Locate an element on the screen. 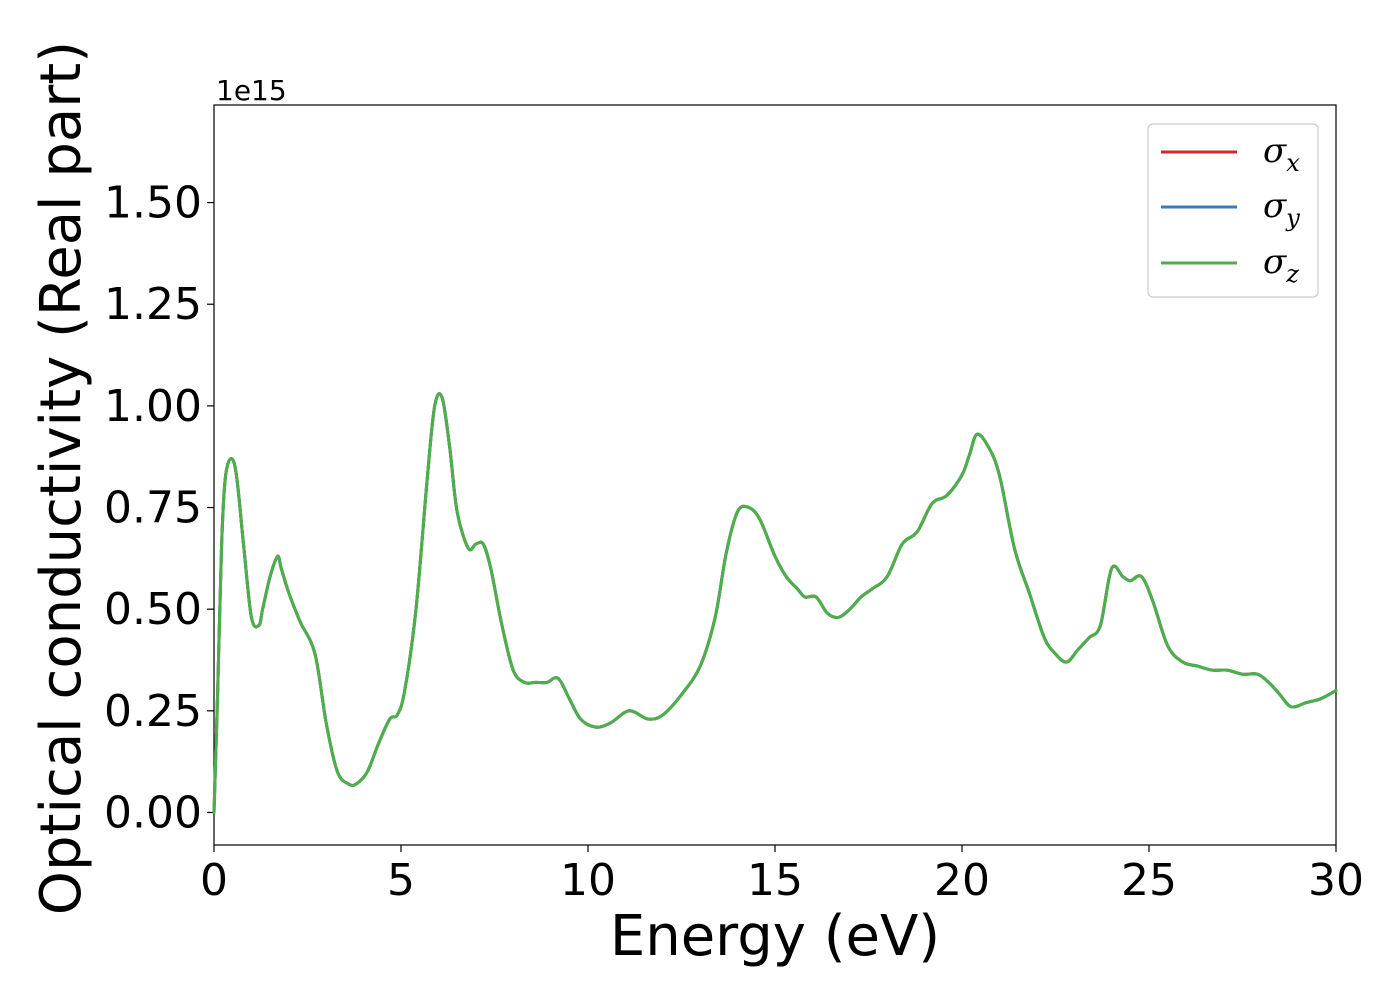 The width and height of the screenshot is (1400, 1000). x-tick-label: 15 is located at coordinates (775, 880).